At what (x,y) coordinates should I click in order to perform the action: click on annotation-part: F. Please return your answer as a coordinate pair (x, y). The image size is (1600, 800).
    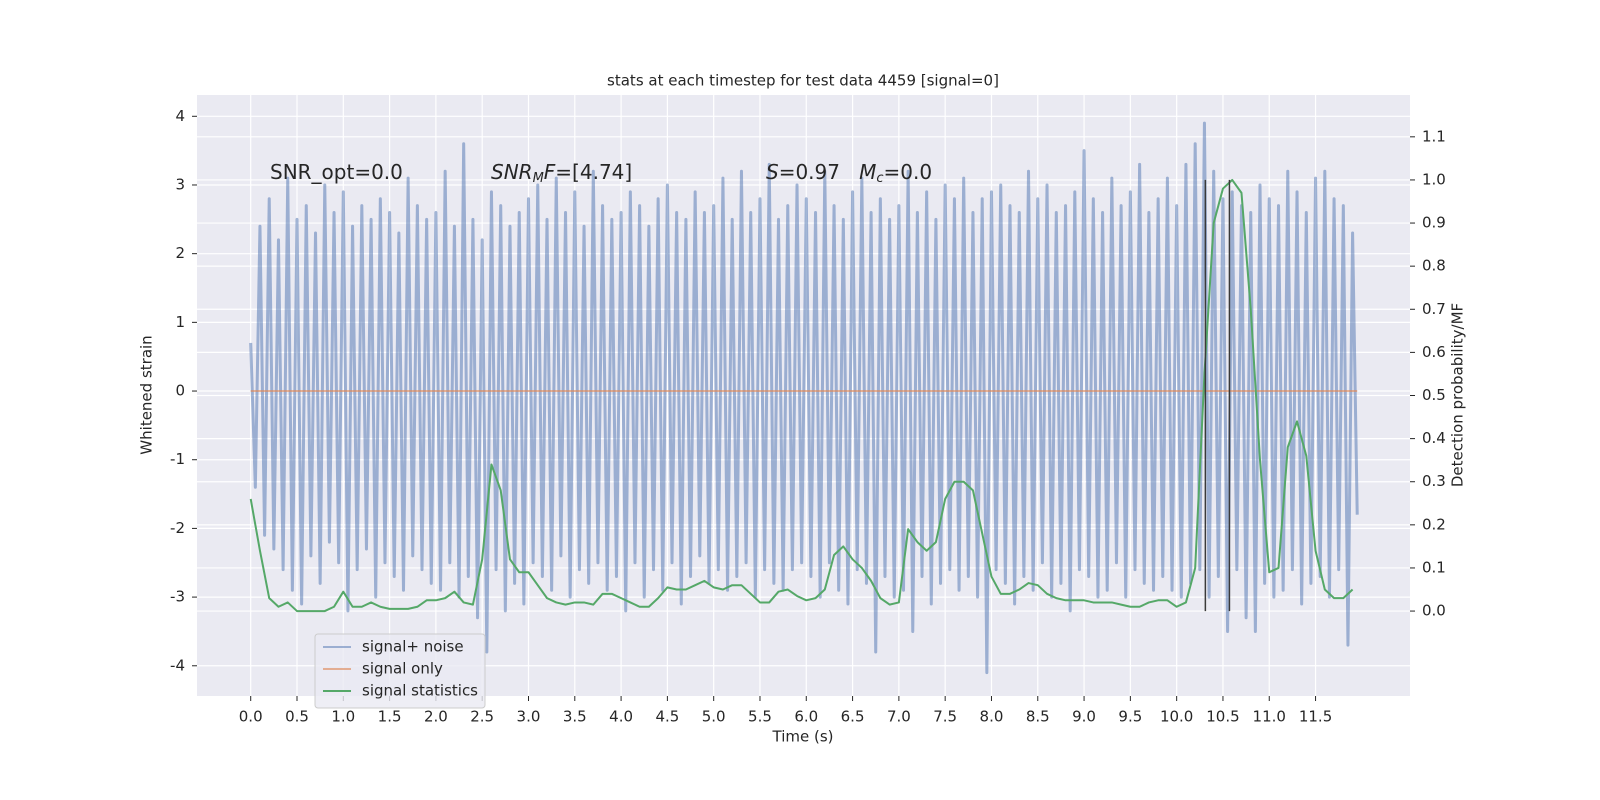
    Looking at the image, I should click on (550, 172).